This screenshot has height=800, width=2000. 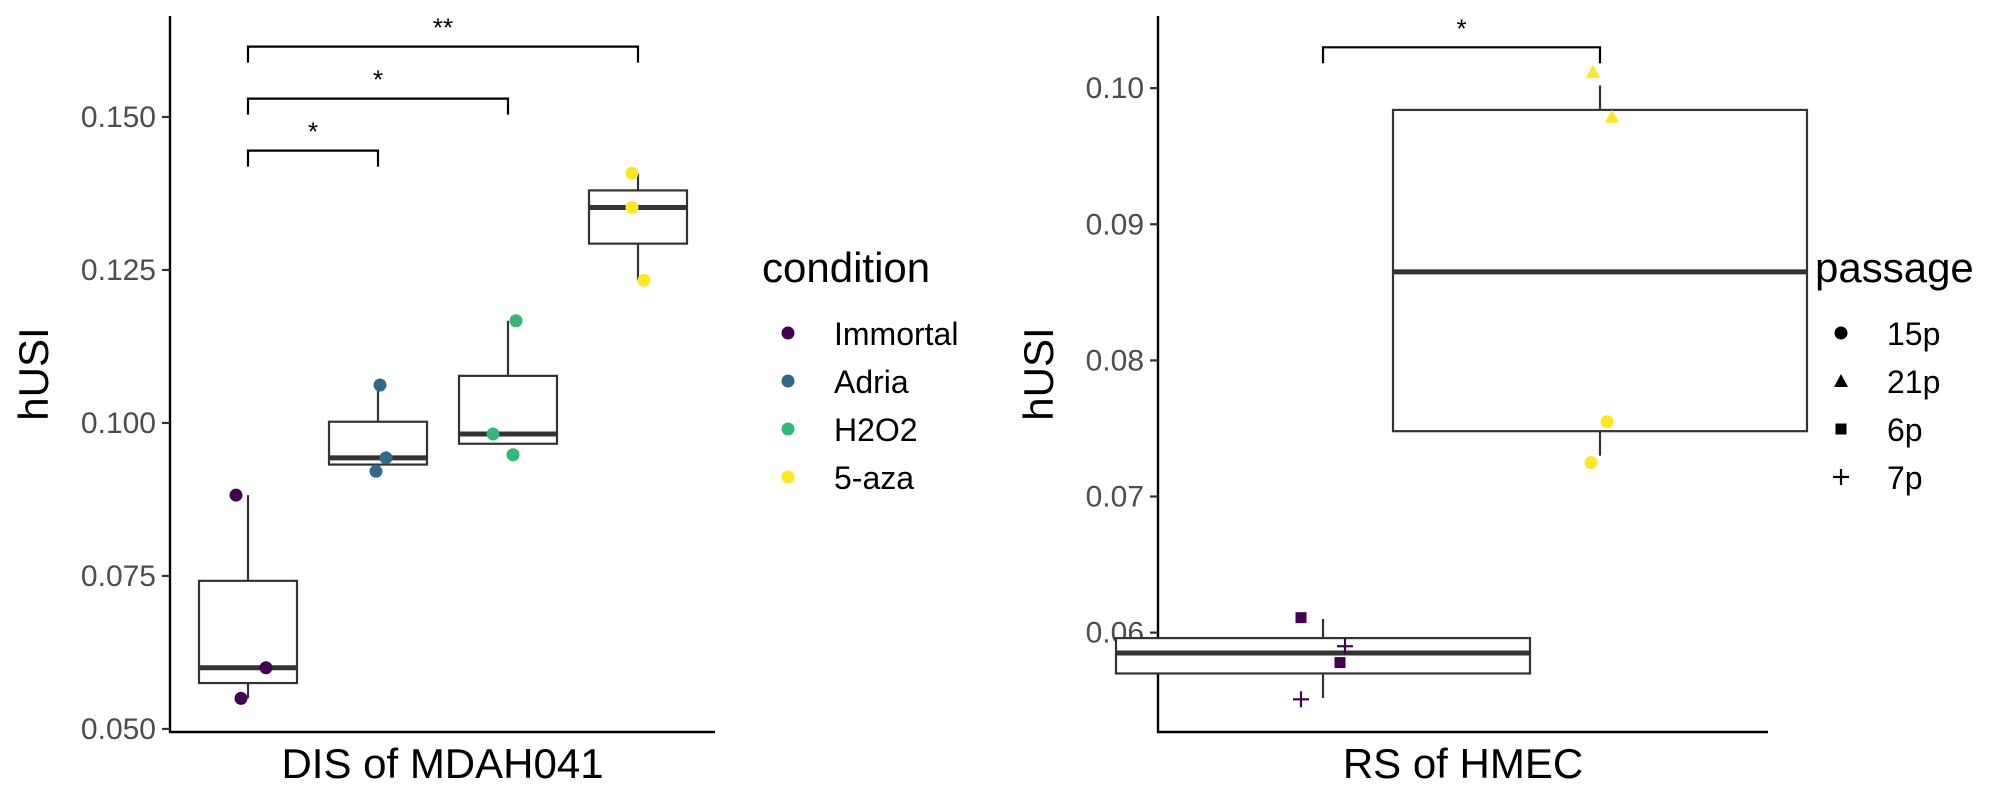 What do you see at coordinates (846, 267) in the screenshot?
I see `legend-title: condition` at bounding box center [846, 267].